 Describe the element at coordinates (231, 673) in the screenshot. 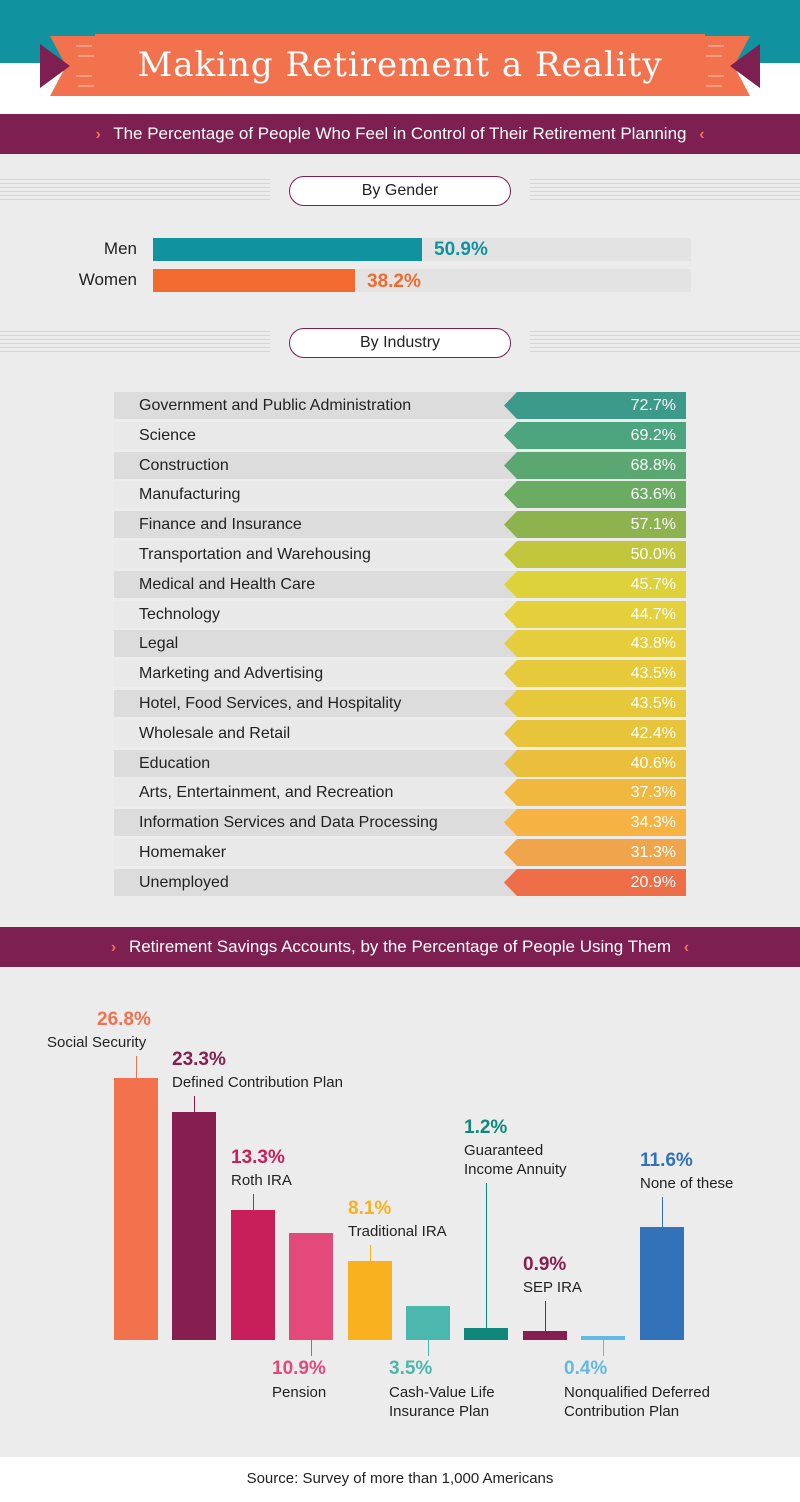

I see `industry-label: Marketing and Advertising` at that location.